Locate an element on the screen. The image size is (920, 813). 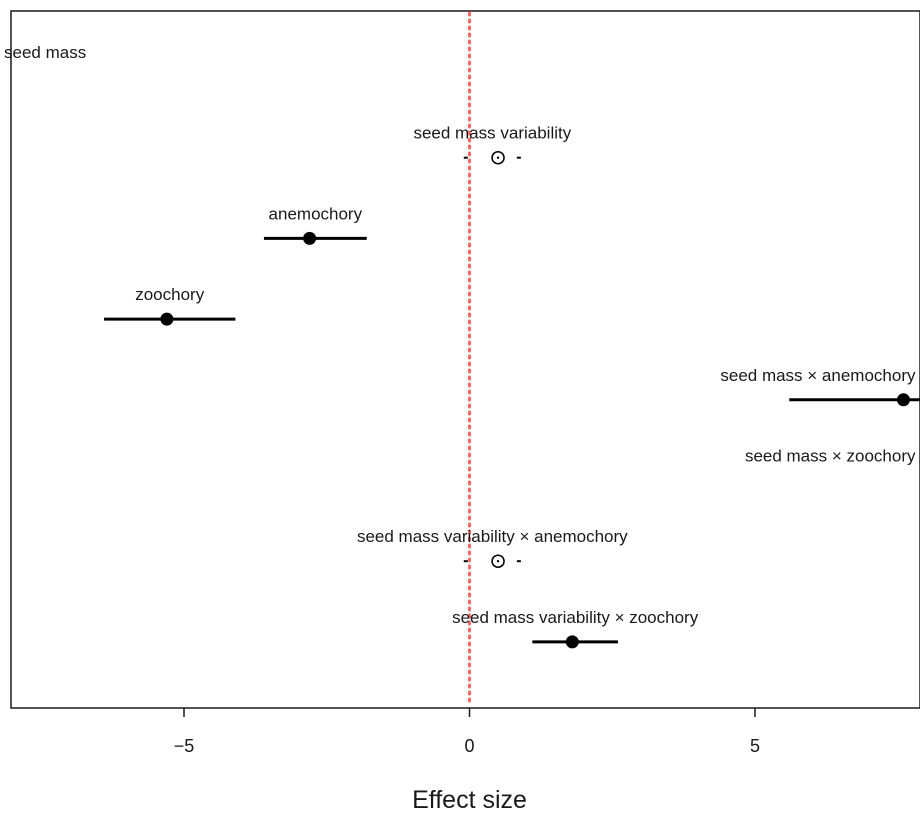
x-tick-label: −5 is located at coordinates (184, 746).